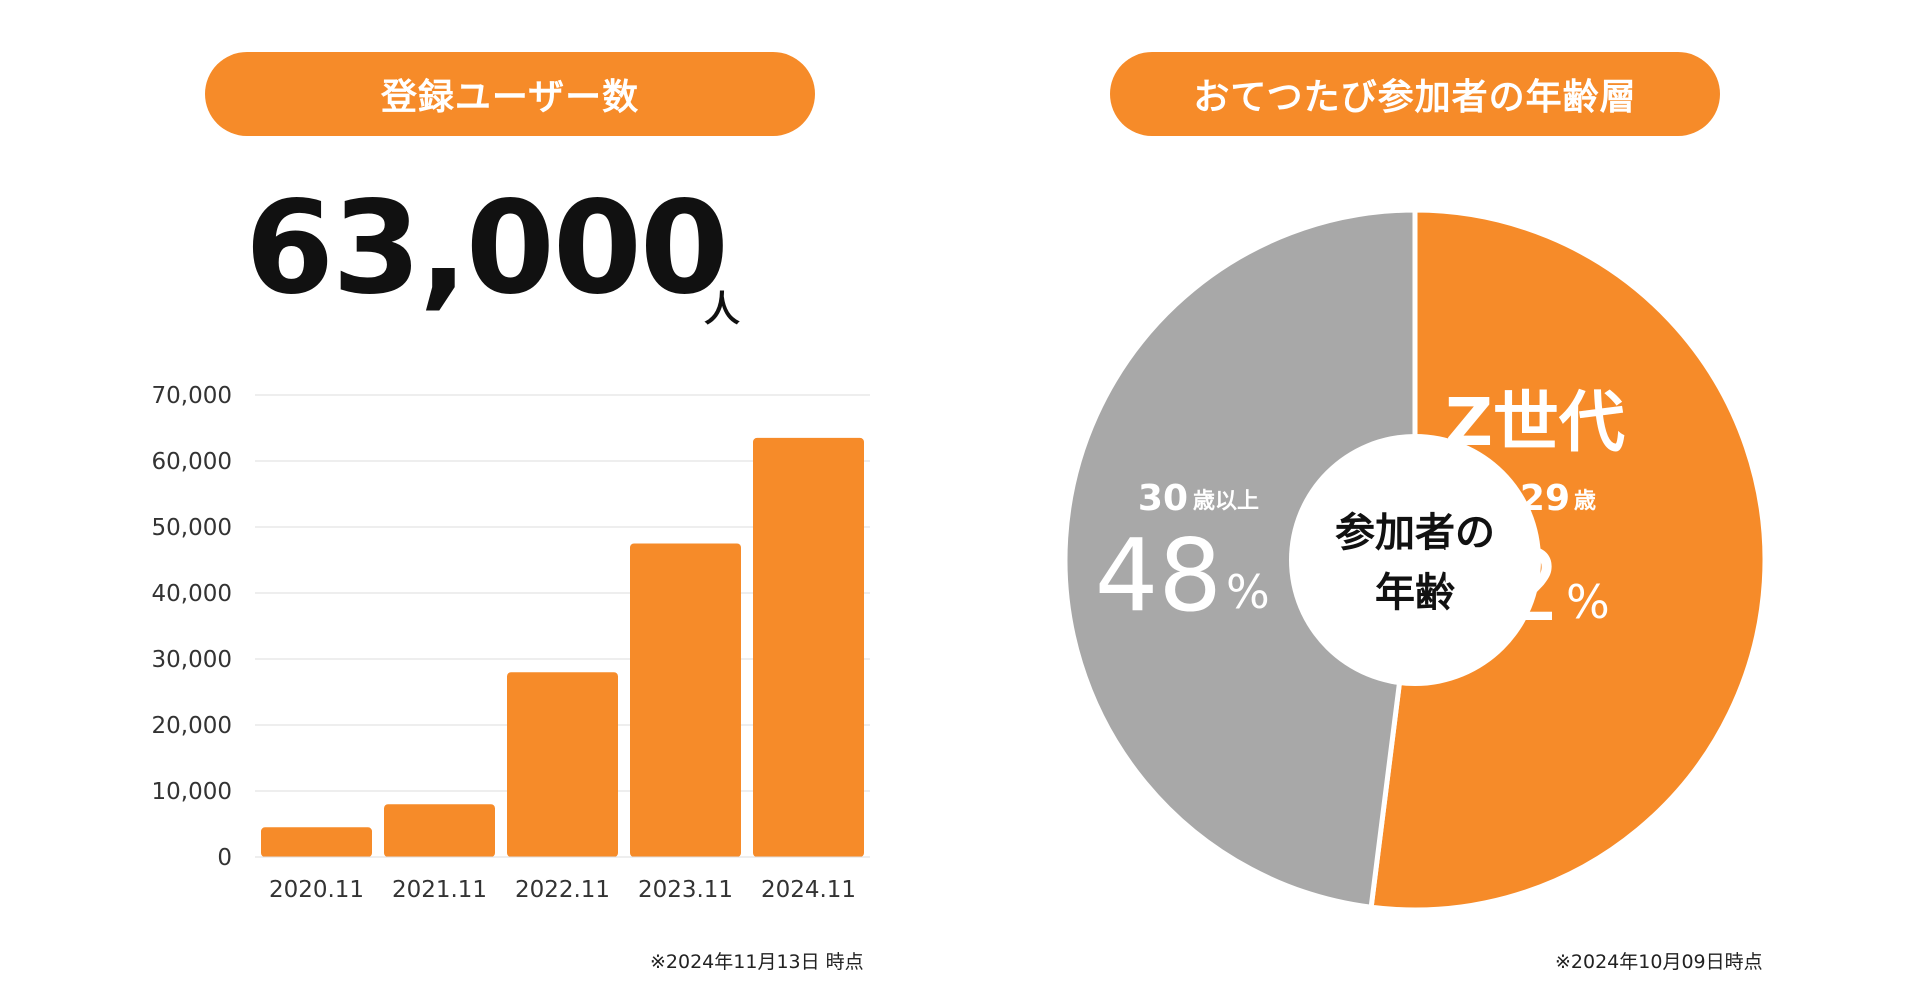 The height and width of the screenshot is (1000, 1910). I want to click on age-title-pill: おてつたび参加者の年齢層, so click(1415, 94).